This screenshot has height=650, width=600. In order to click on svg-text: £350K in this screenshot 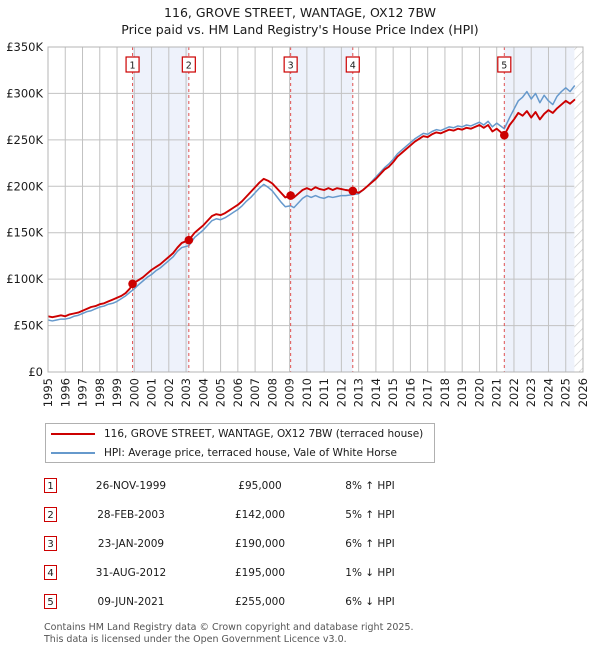, I will do `click(24, 47)`.